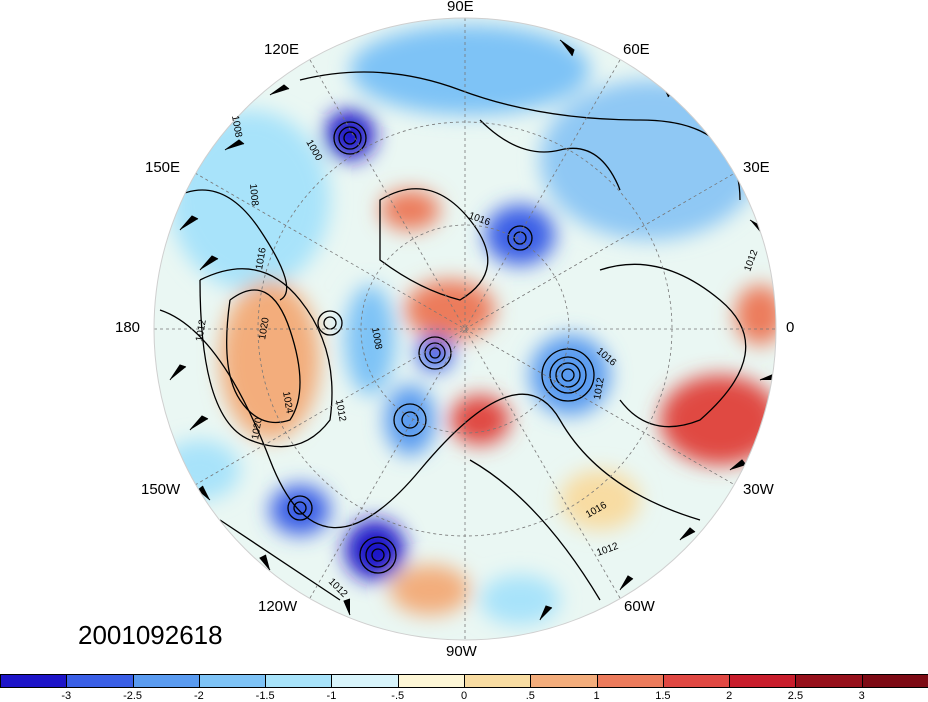 Image resolution: width=928 pixels, height=702 pixels. What do you see at coordinates (639, 606) in the screenshot?
I see `lon-label-60w: 60W` at bounding box center [639, 606].